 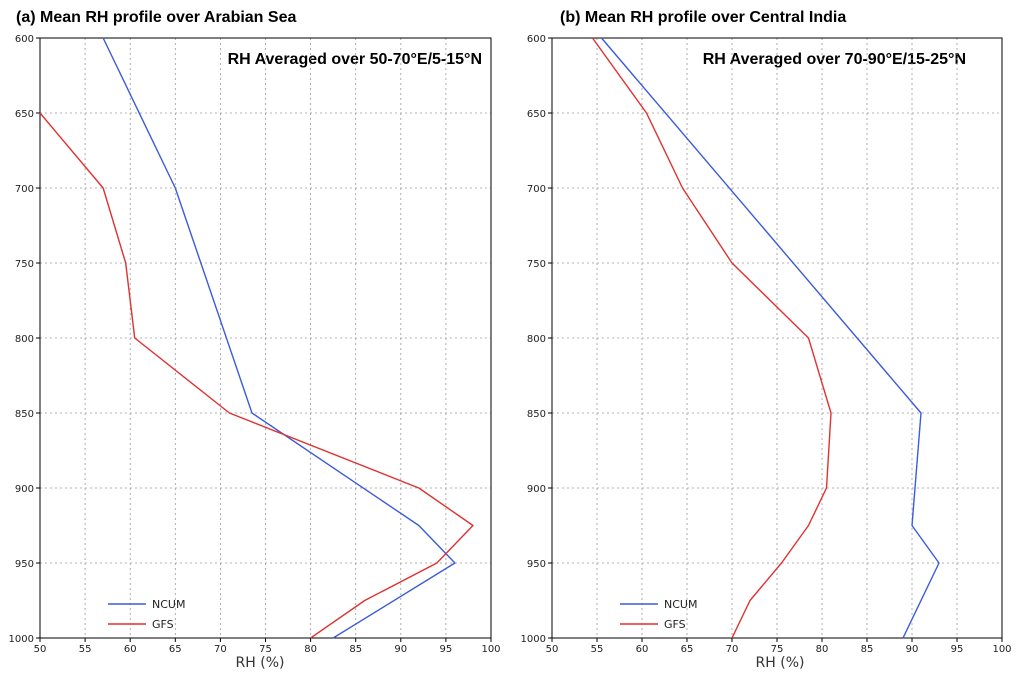 I want to click on panel-b-x-axis-label: RH (%), so click(x=780, y=663).